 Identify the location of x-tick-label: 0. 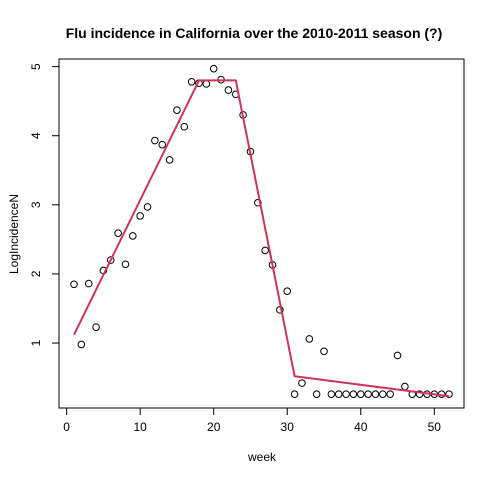
(66, 427).